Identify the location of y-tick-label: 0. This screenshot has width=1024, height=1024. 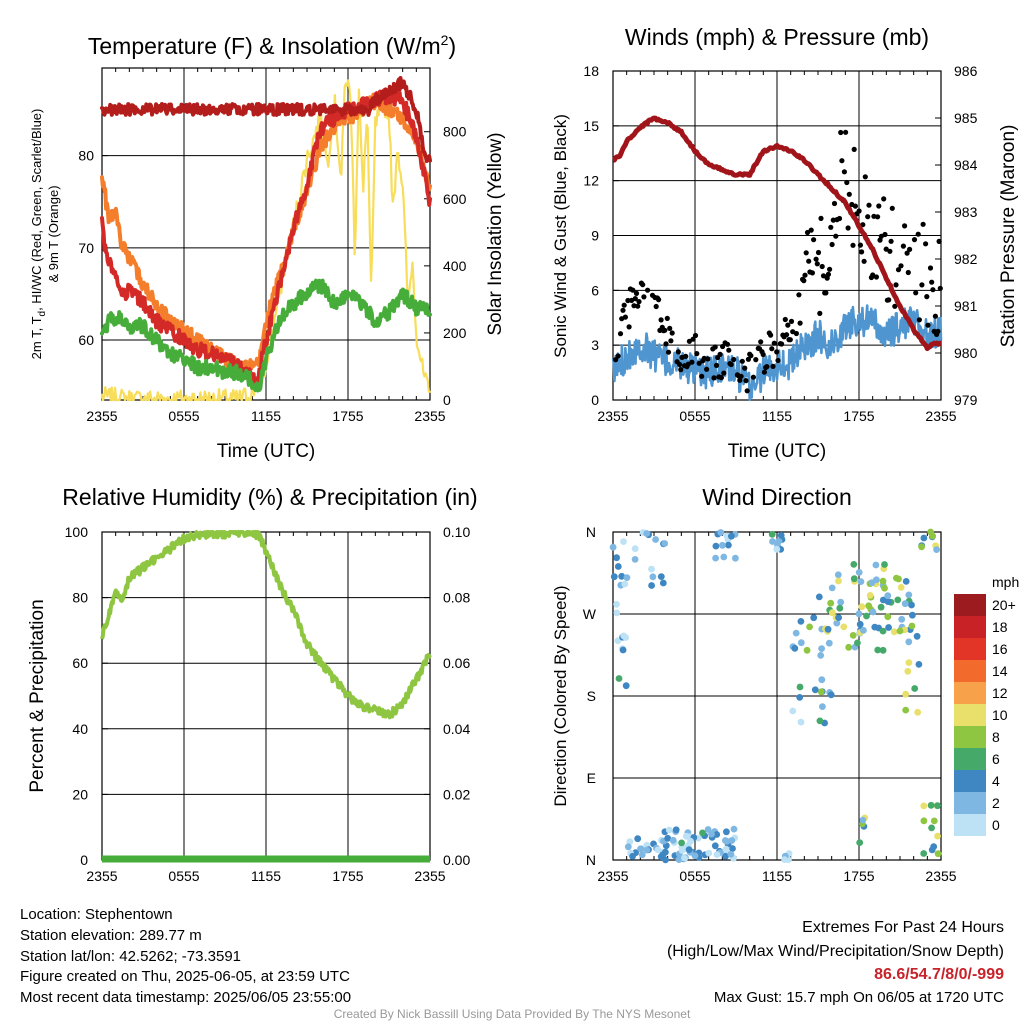
(84, 860).